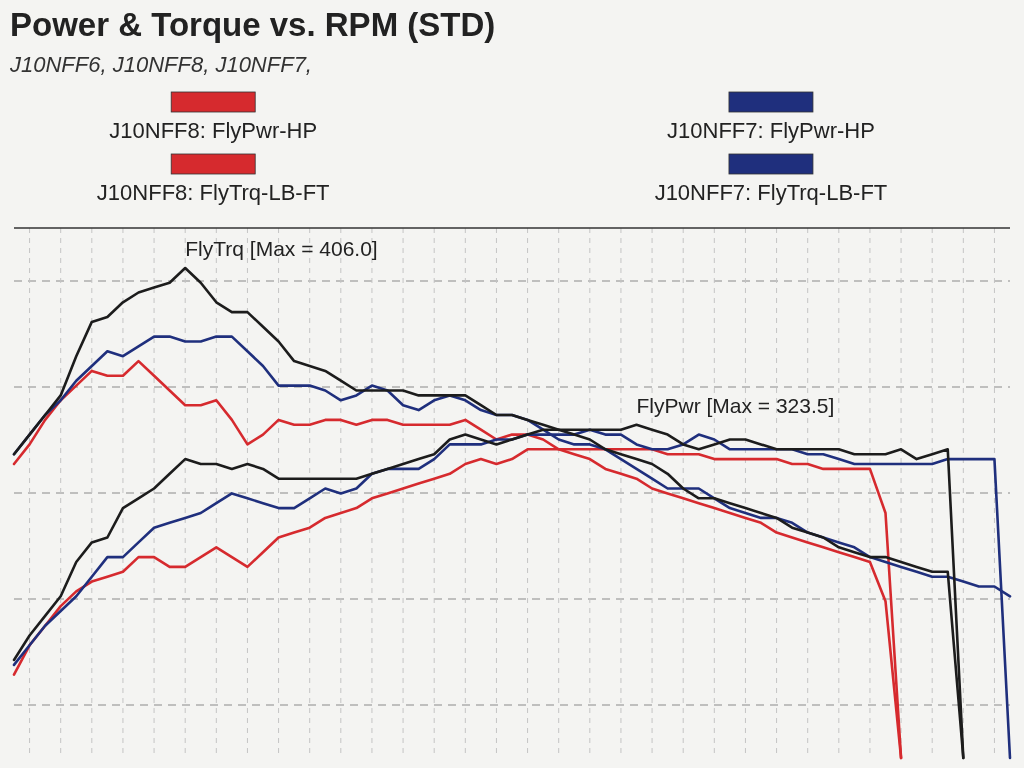  I want to click on legend-label: J10NFF8: FlyTrq-LB-FT, so click(213, 192).